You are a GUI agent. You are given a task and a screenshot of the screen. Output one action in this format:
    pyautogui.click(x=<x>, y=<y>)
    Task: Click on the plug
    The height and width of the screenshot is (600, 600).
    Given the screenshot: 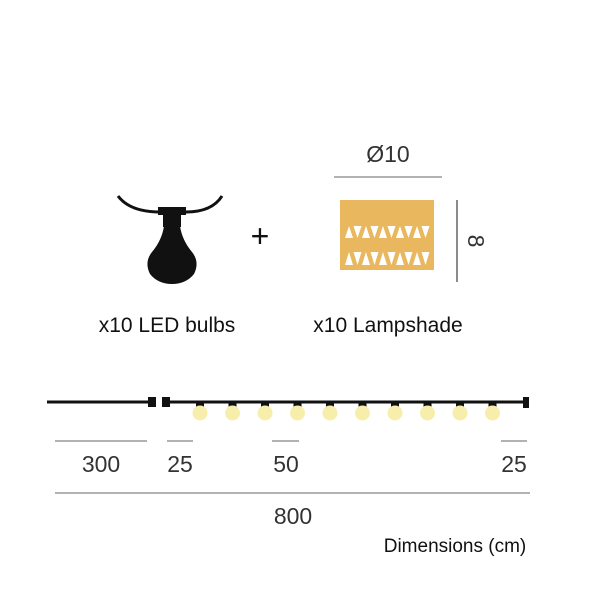 What is the action you would take?
    pyautogui.click(x=152, y=402)
    